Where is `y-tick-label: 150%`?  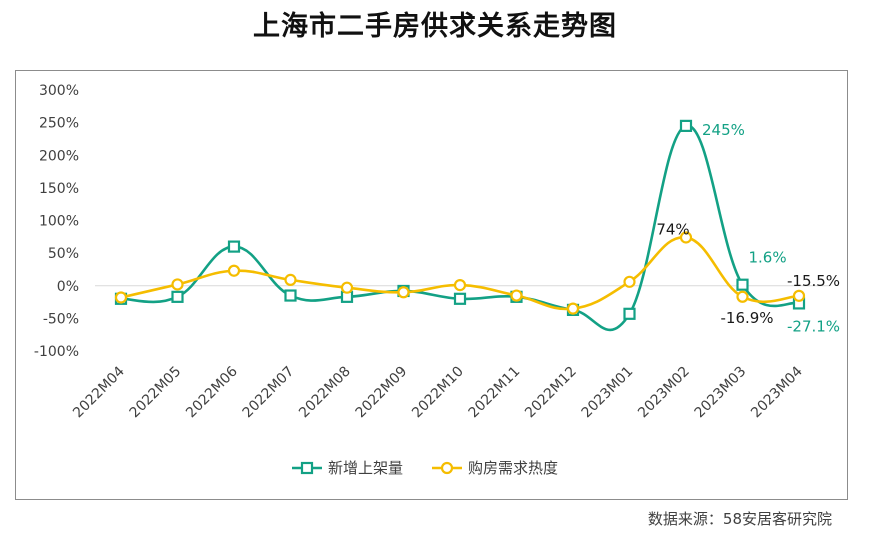 y-tick-label: 150% is located at coordinates (59, 189).